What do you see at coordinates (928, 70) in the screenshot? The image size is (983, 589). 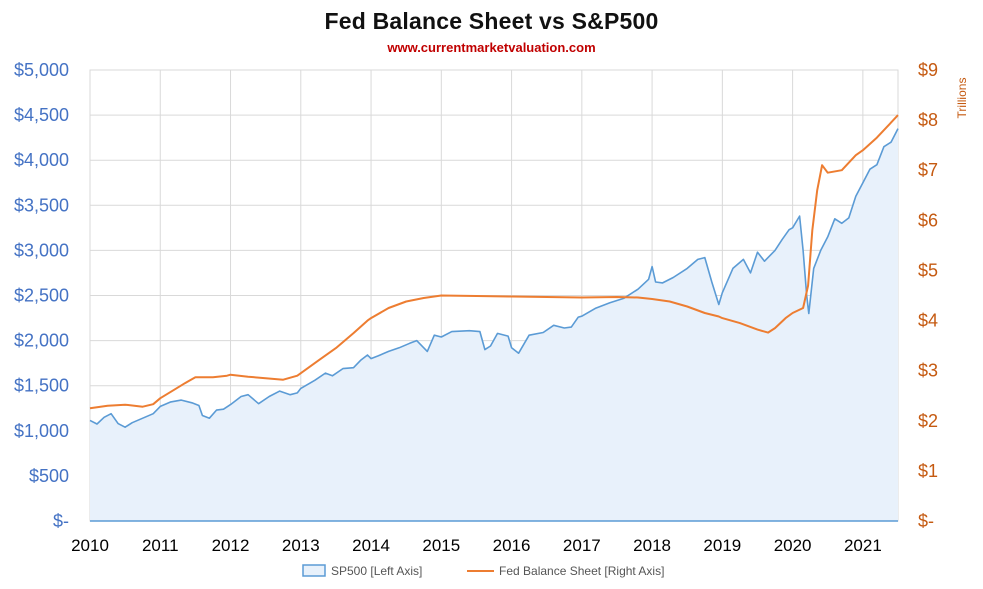 I see `y-right-tick-label: $9` at bounding box center [928, 70].